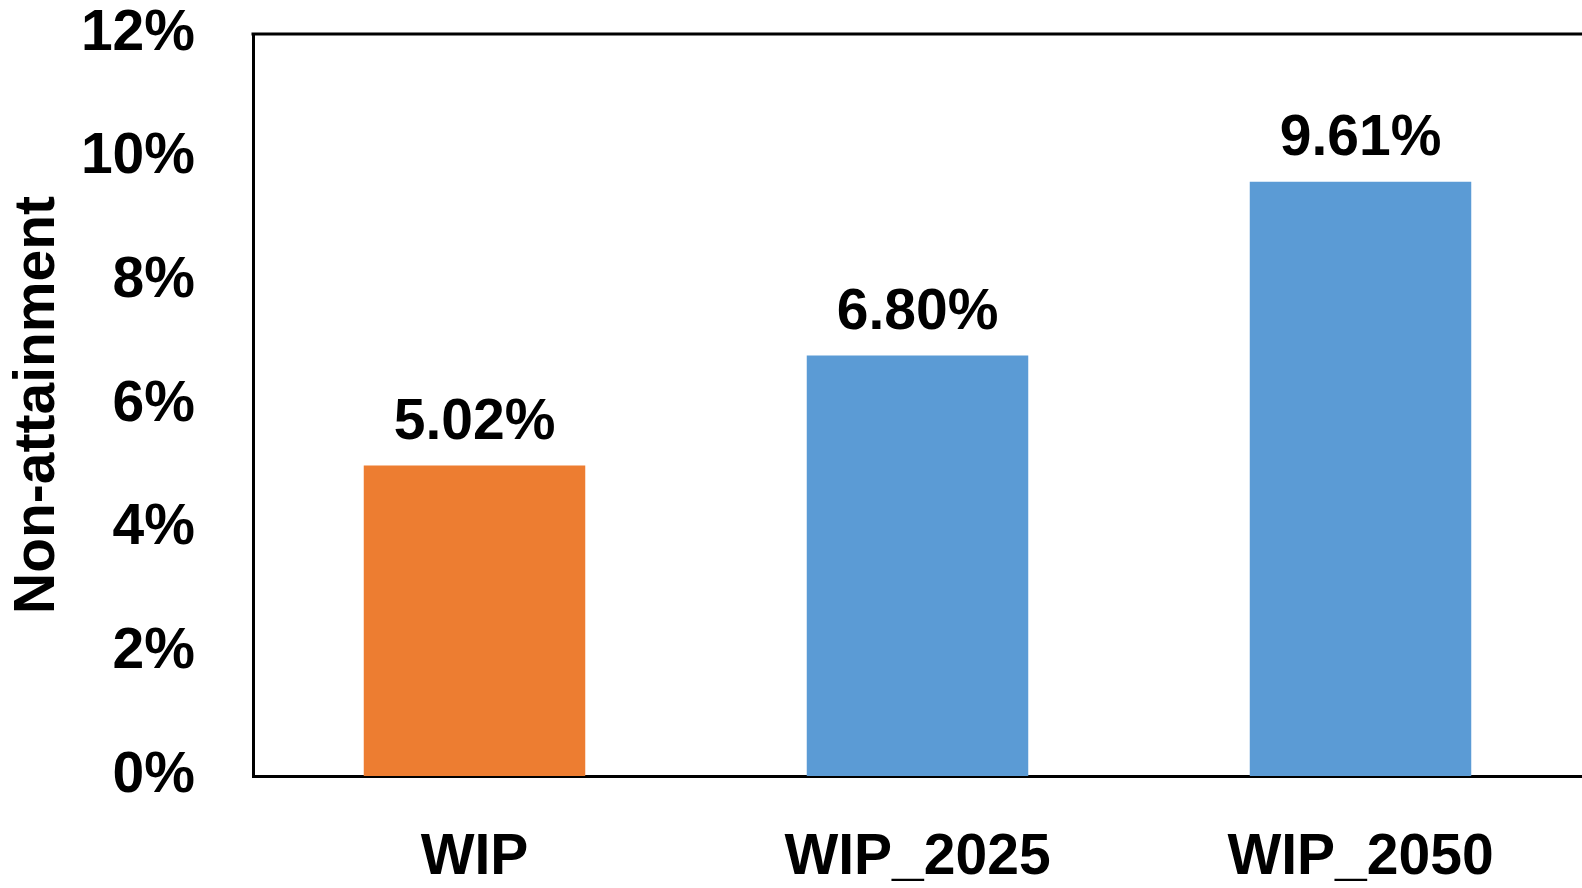 The image size is (1582, 888). I want to click on y-tick-label: 0%, so click(153, 771).